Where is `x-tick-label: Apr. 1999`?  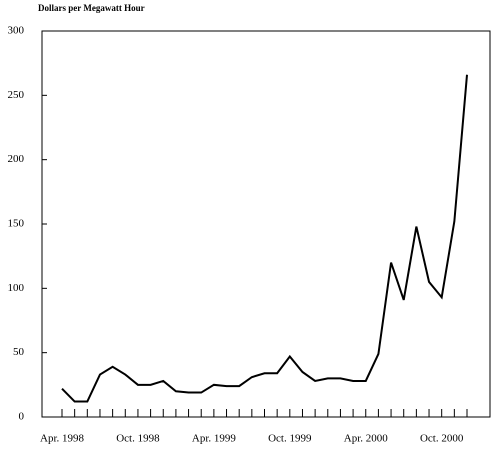 x-tick-label: Apr. 1999 is located at coordinates (214, 439).